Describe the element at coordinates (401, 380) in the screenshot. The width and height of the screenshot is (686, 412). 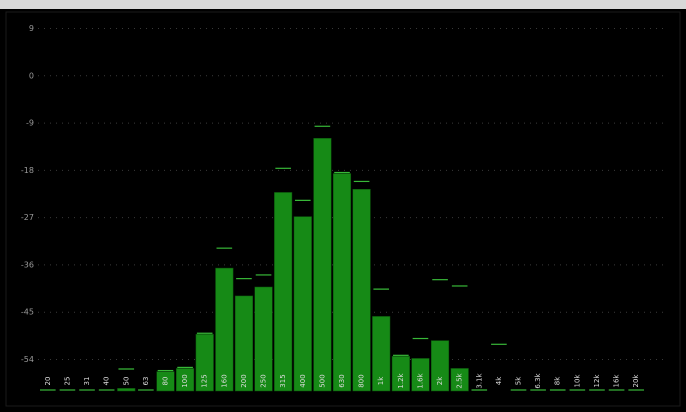
I see `x-tick-label: 1.2k` at that location.